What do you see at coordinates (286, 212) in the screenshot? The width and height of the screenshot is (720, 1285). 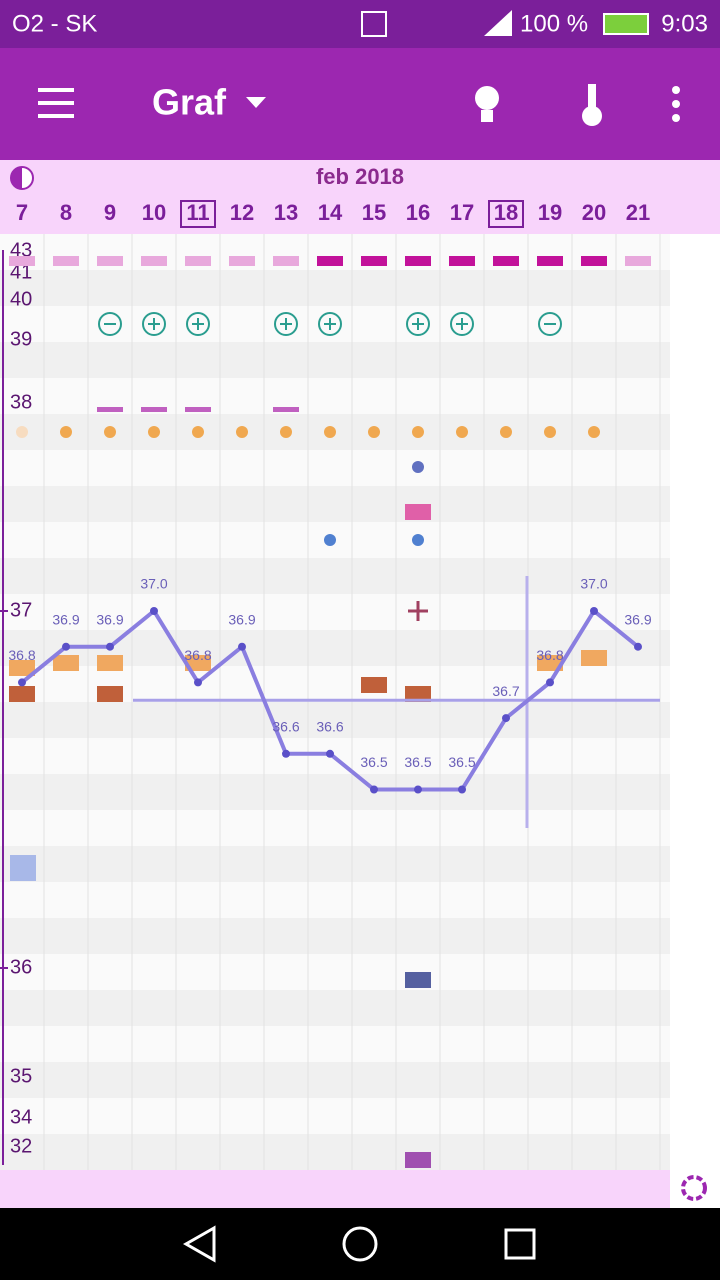 I see `date-label: 13` at bounding box center [286, 212].